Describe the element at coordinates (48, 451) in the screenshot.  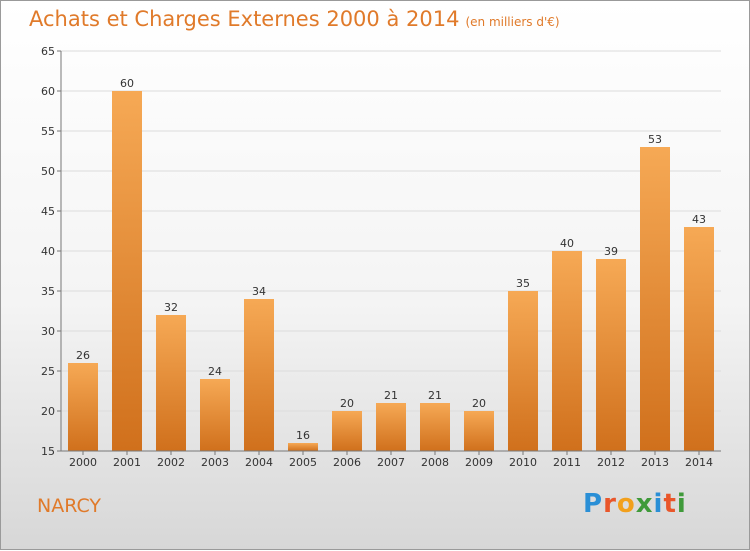
I see `y-tick-label: 15` at that location.